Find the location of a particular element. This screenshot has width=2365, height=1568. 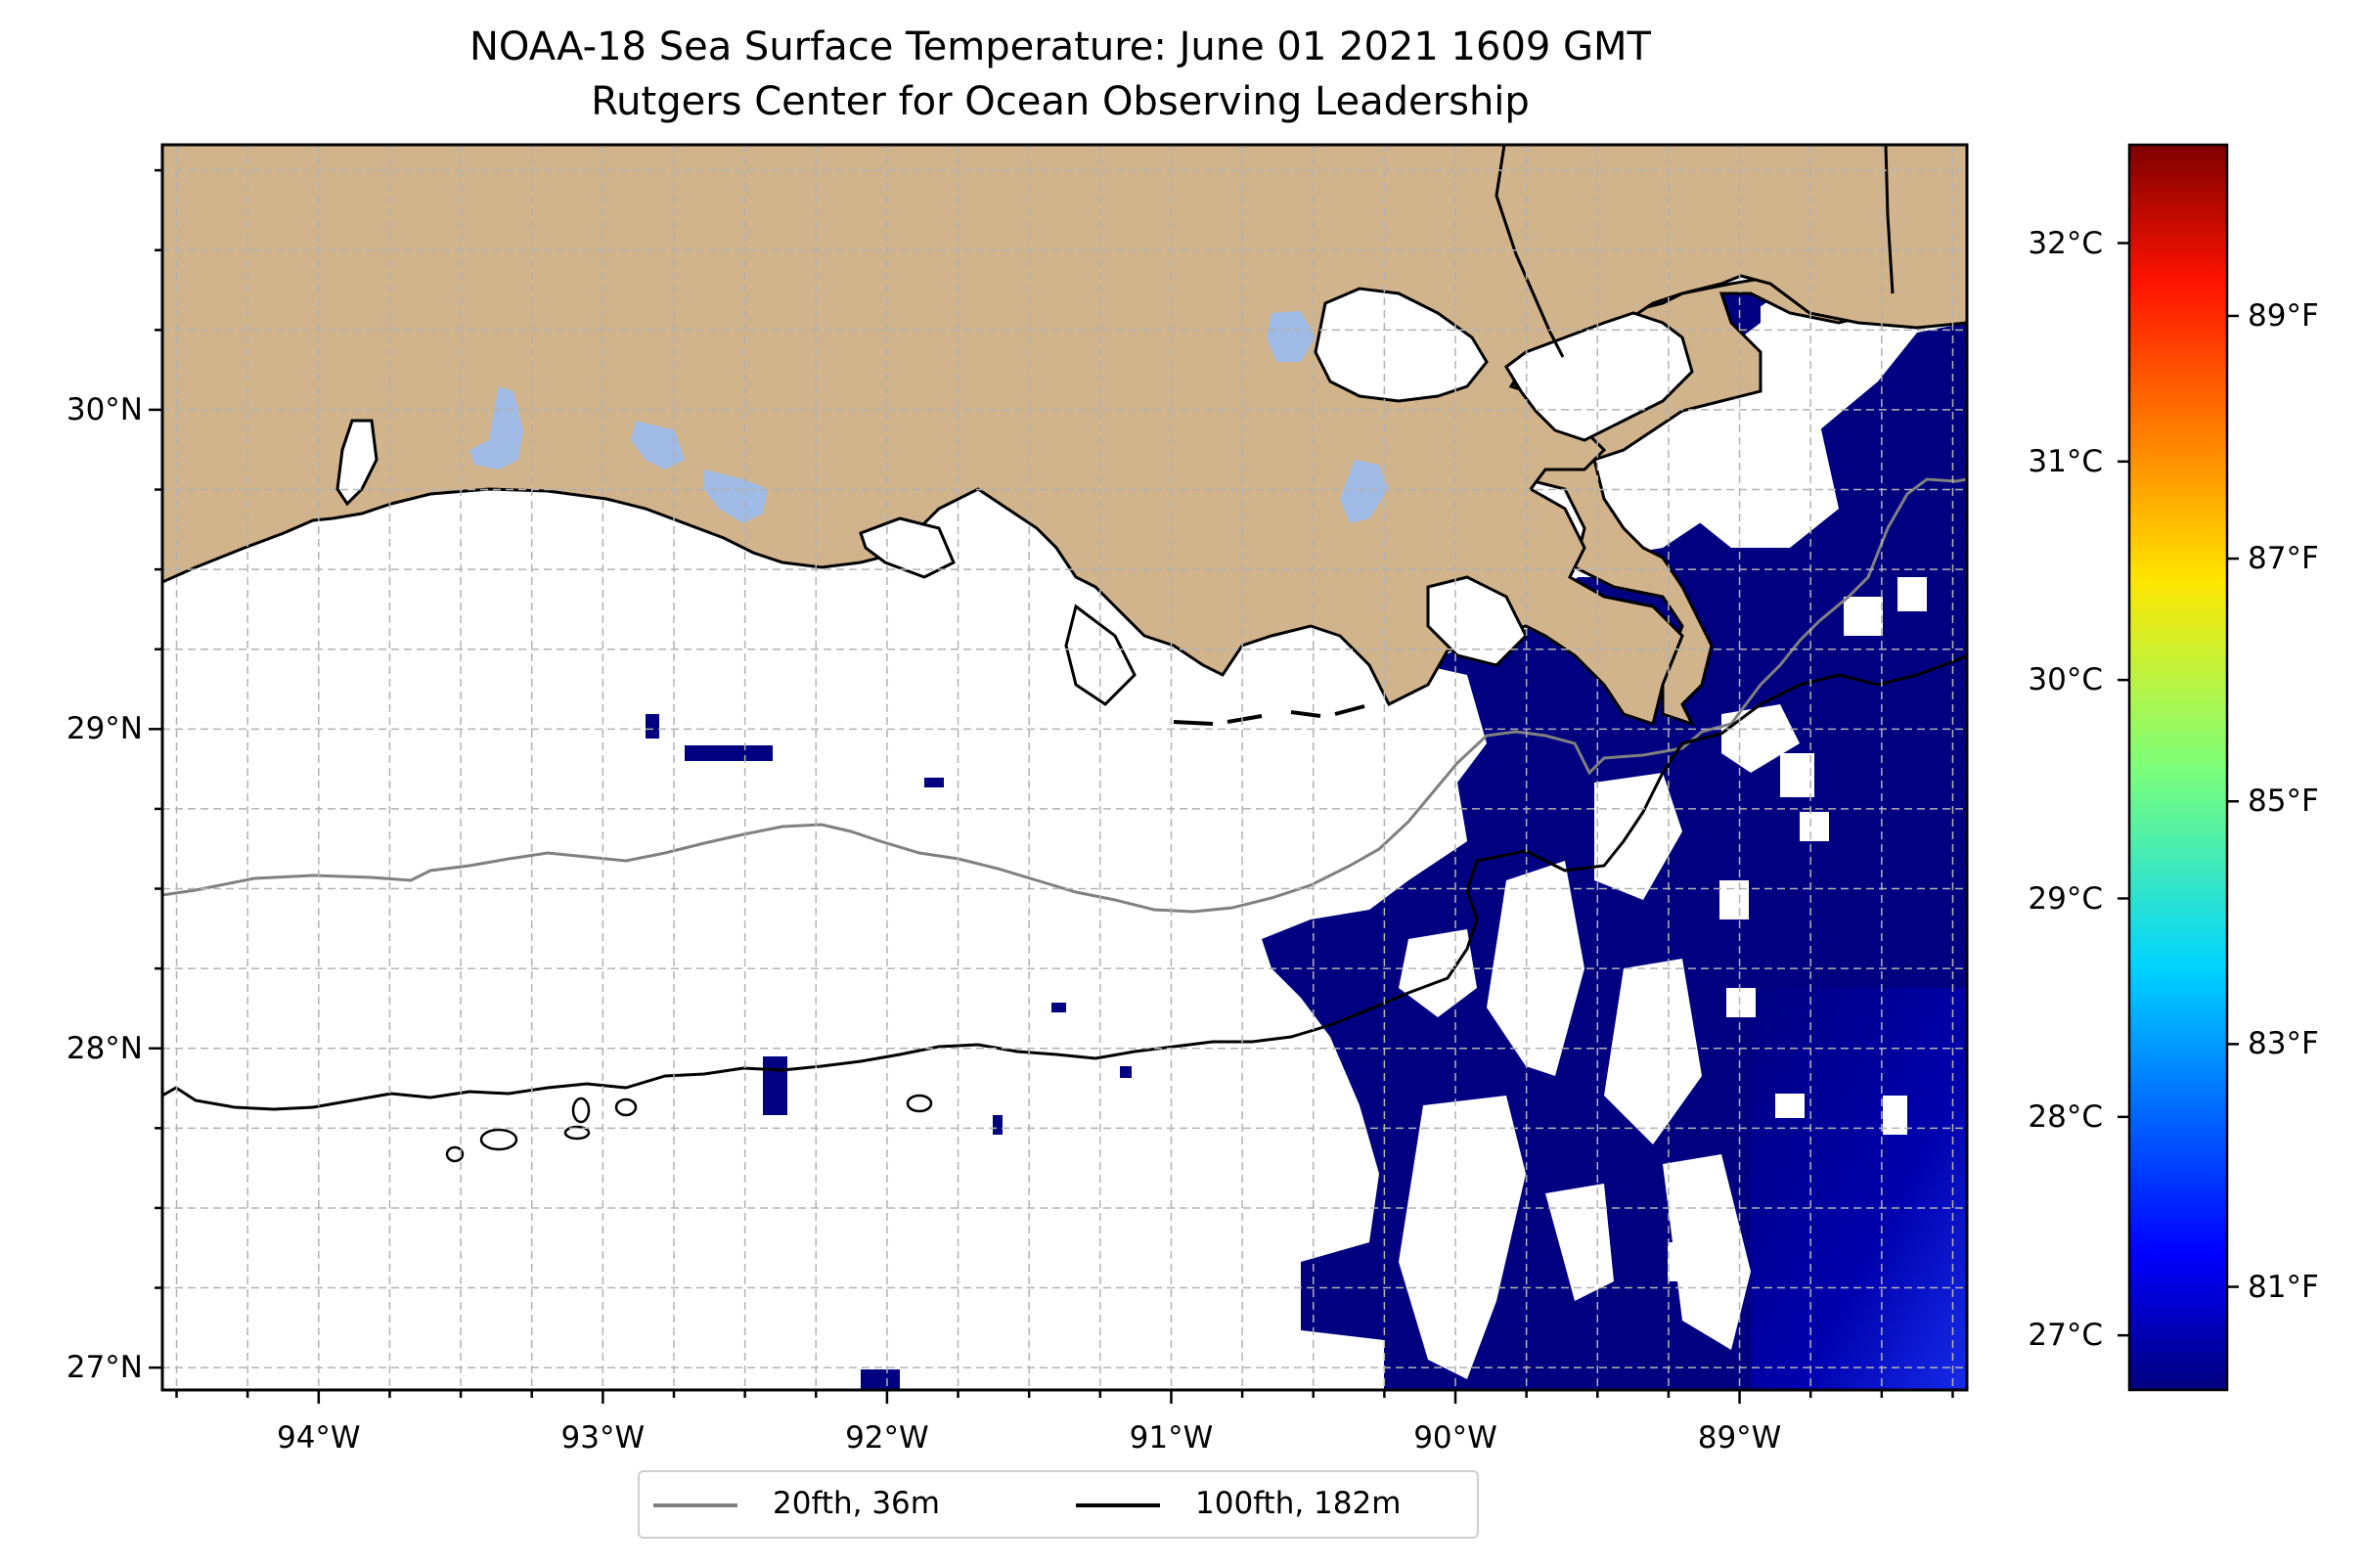

colorbar-ticks is located at coordinates (2178, 789).